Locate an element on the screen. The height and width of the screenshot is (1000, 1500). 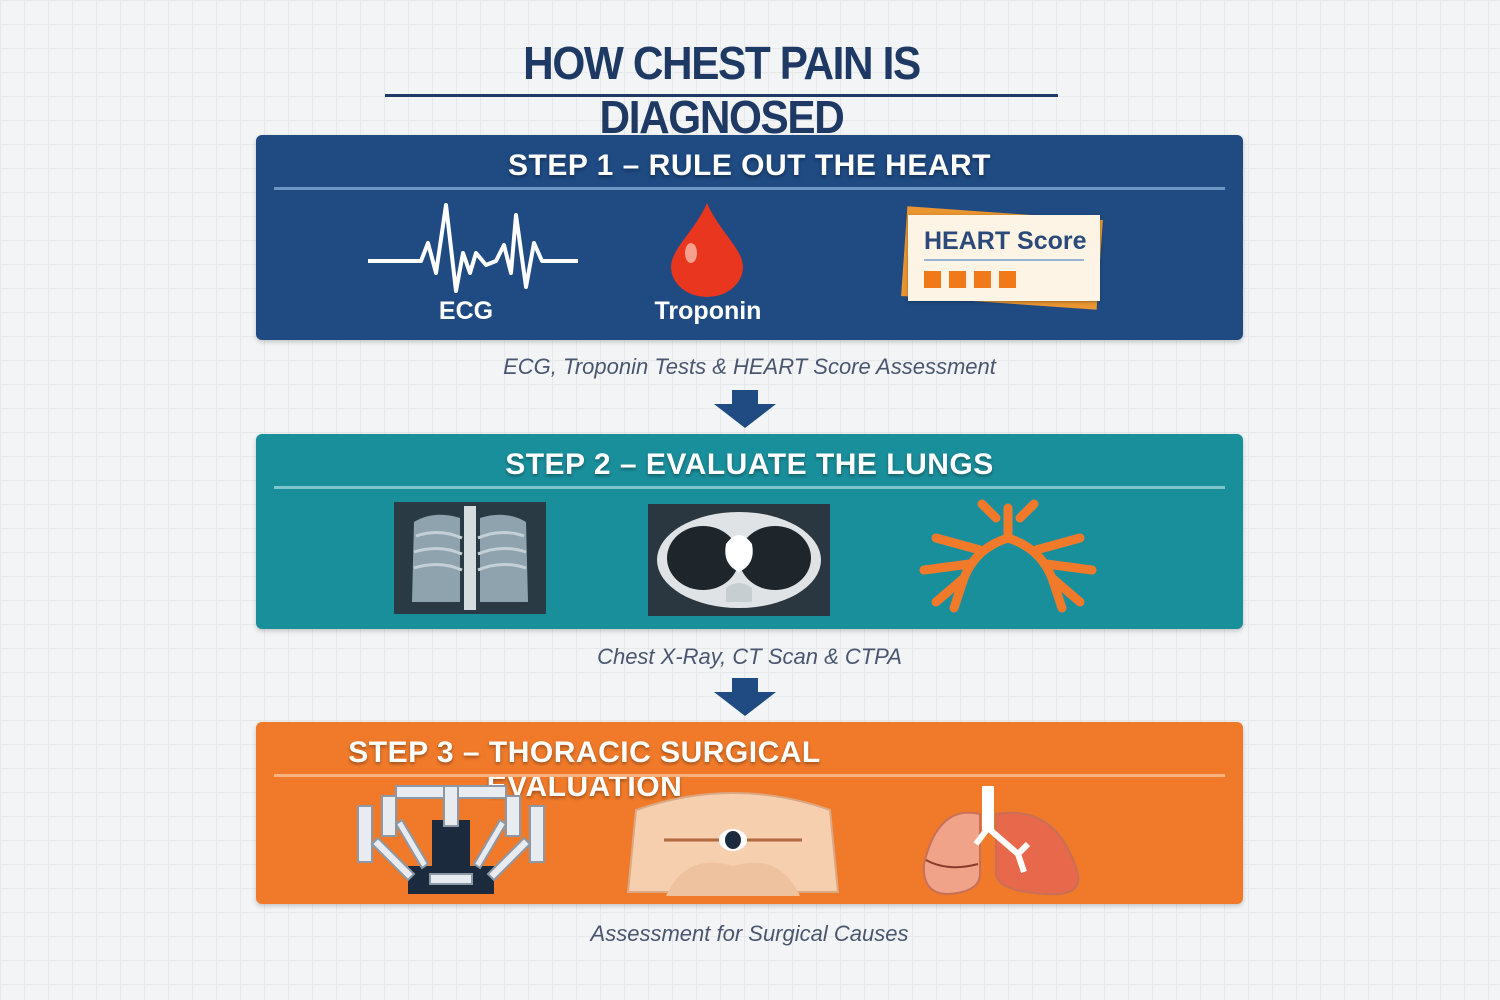
step-3-panel: STEP 3 – THORACIC SURGICAL EVALUATION is located at coordinates (749, 813).